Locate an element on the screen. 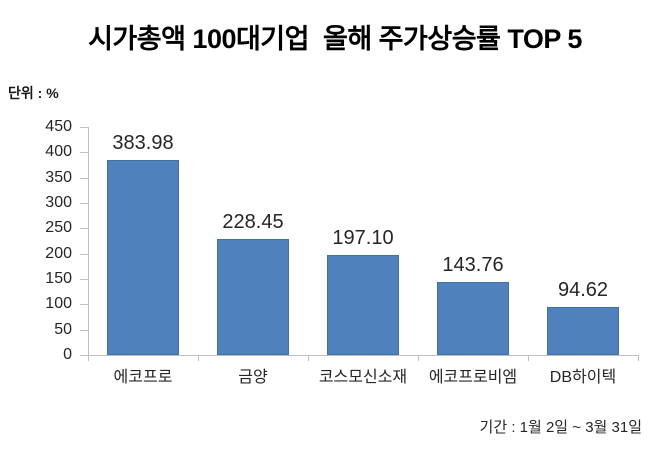 The width and height of the screenshot is (670, 466). y-axis-label: 350 is located at coordinates (58, 177).